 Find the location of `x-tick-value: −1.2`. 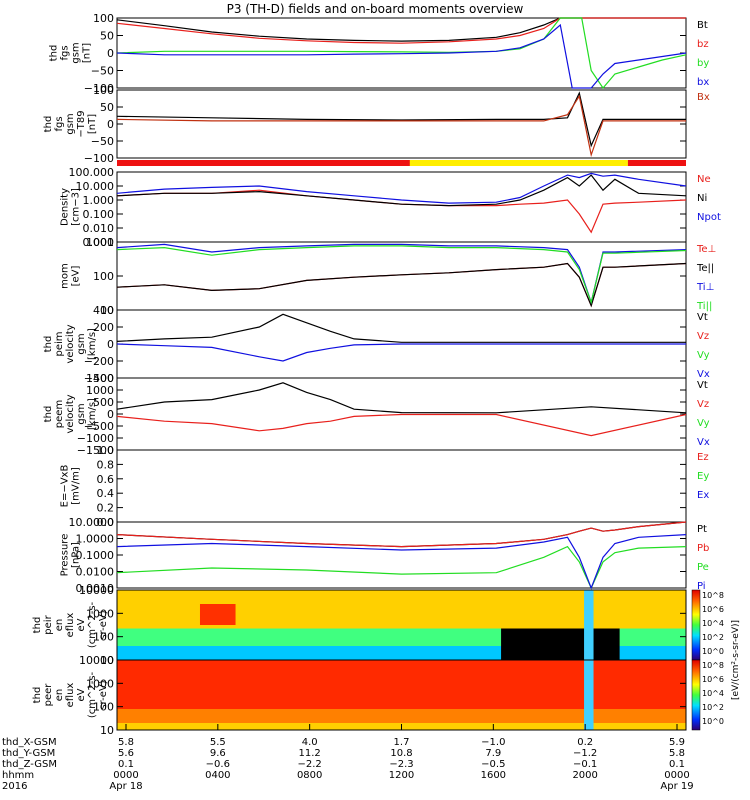

x-tick-value: −1.2 is located at coordinates (585, 753).